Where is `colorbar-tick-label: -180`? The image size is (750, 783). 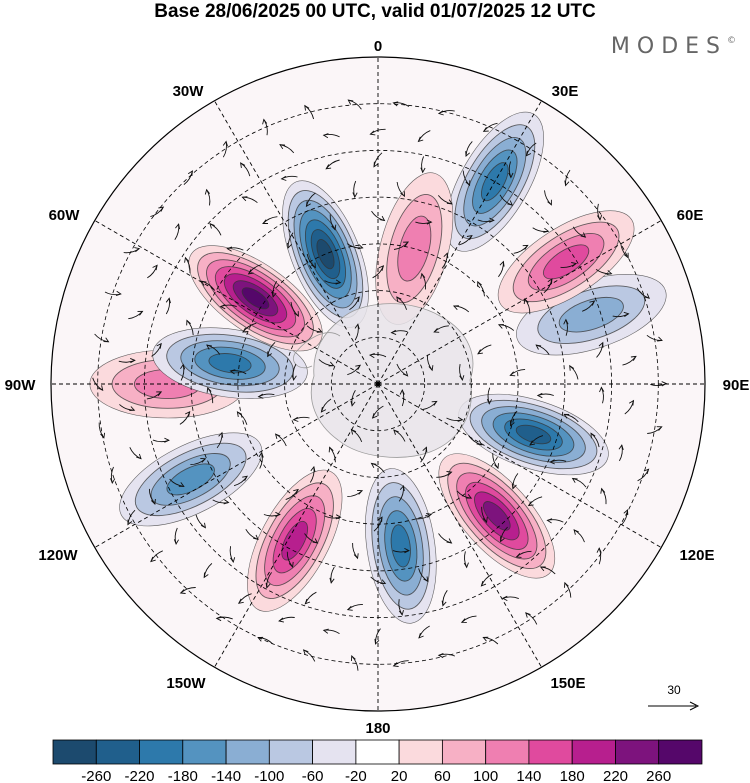
colorbar-tick-label: -180 is located at coordinates (183, 775).